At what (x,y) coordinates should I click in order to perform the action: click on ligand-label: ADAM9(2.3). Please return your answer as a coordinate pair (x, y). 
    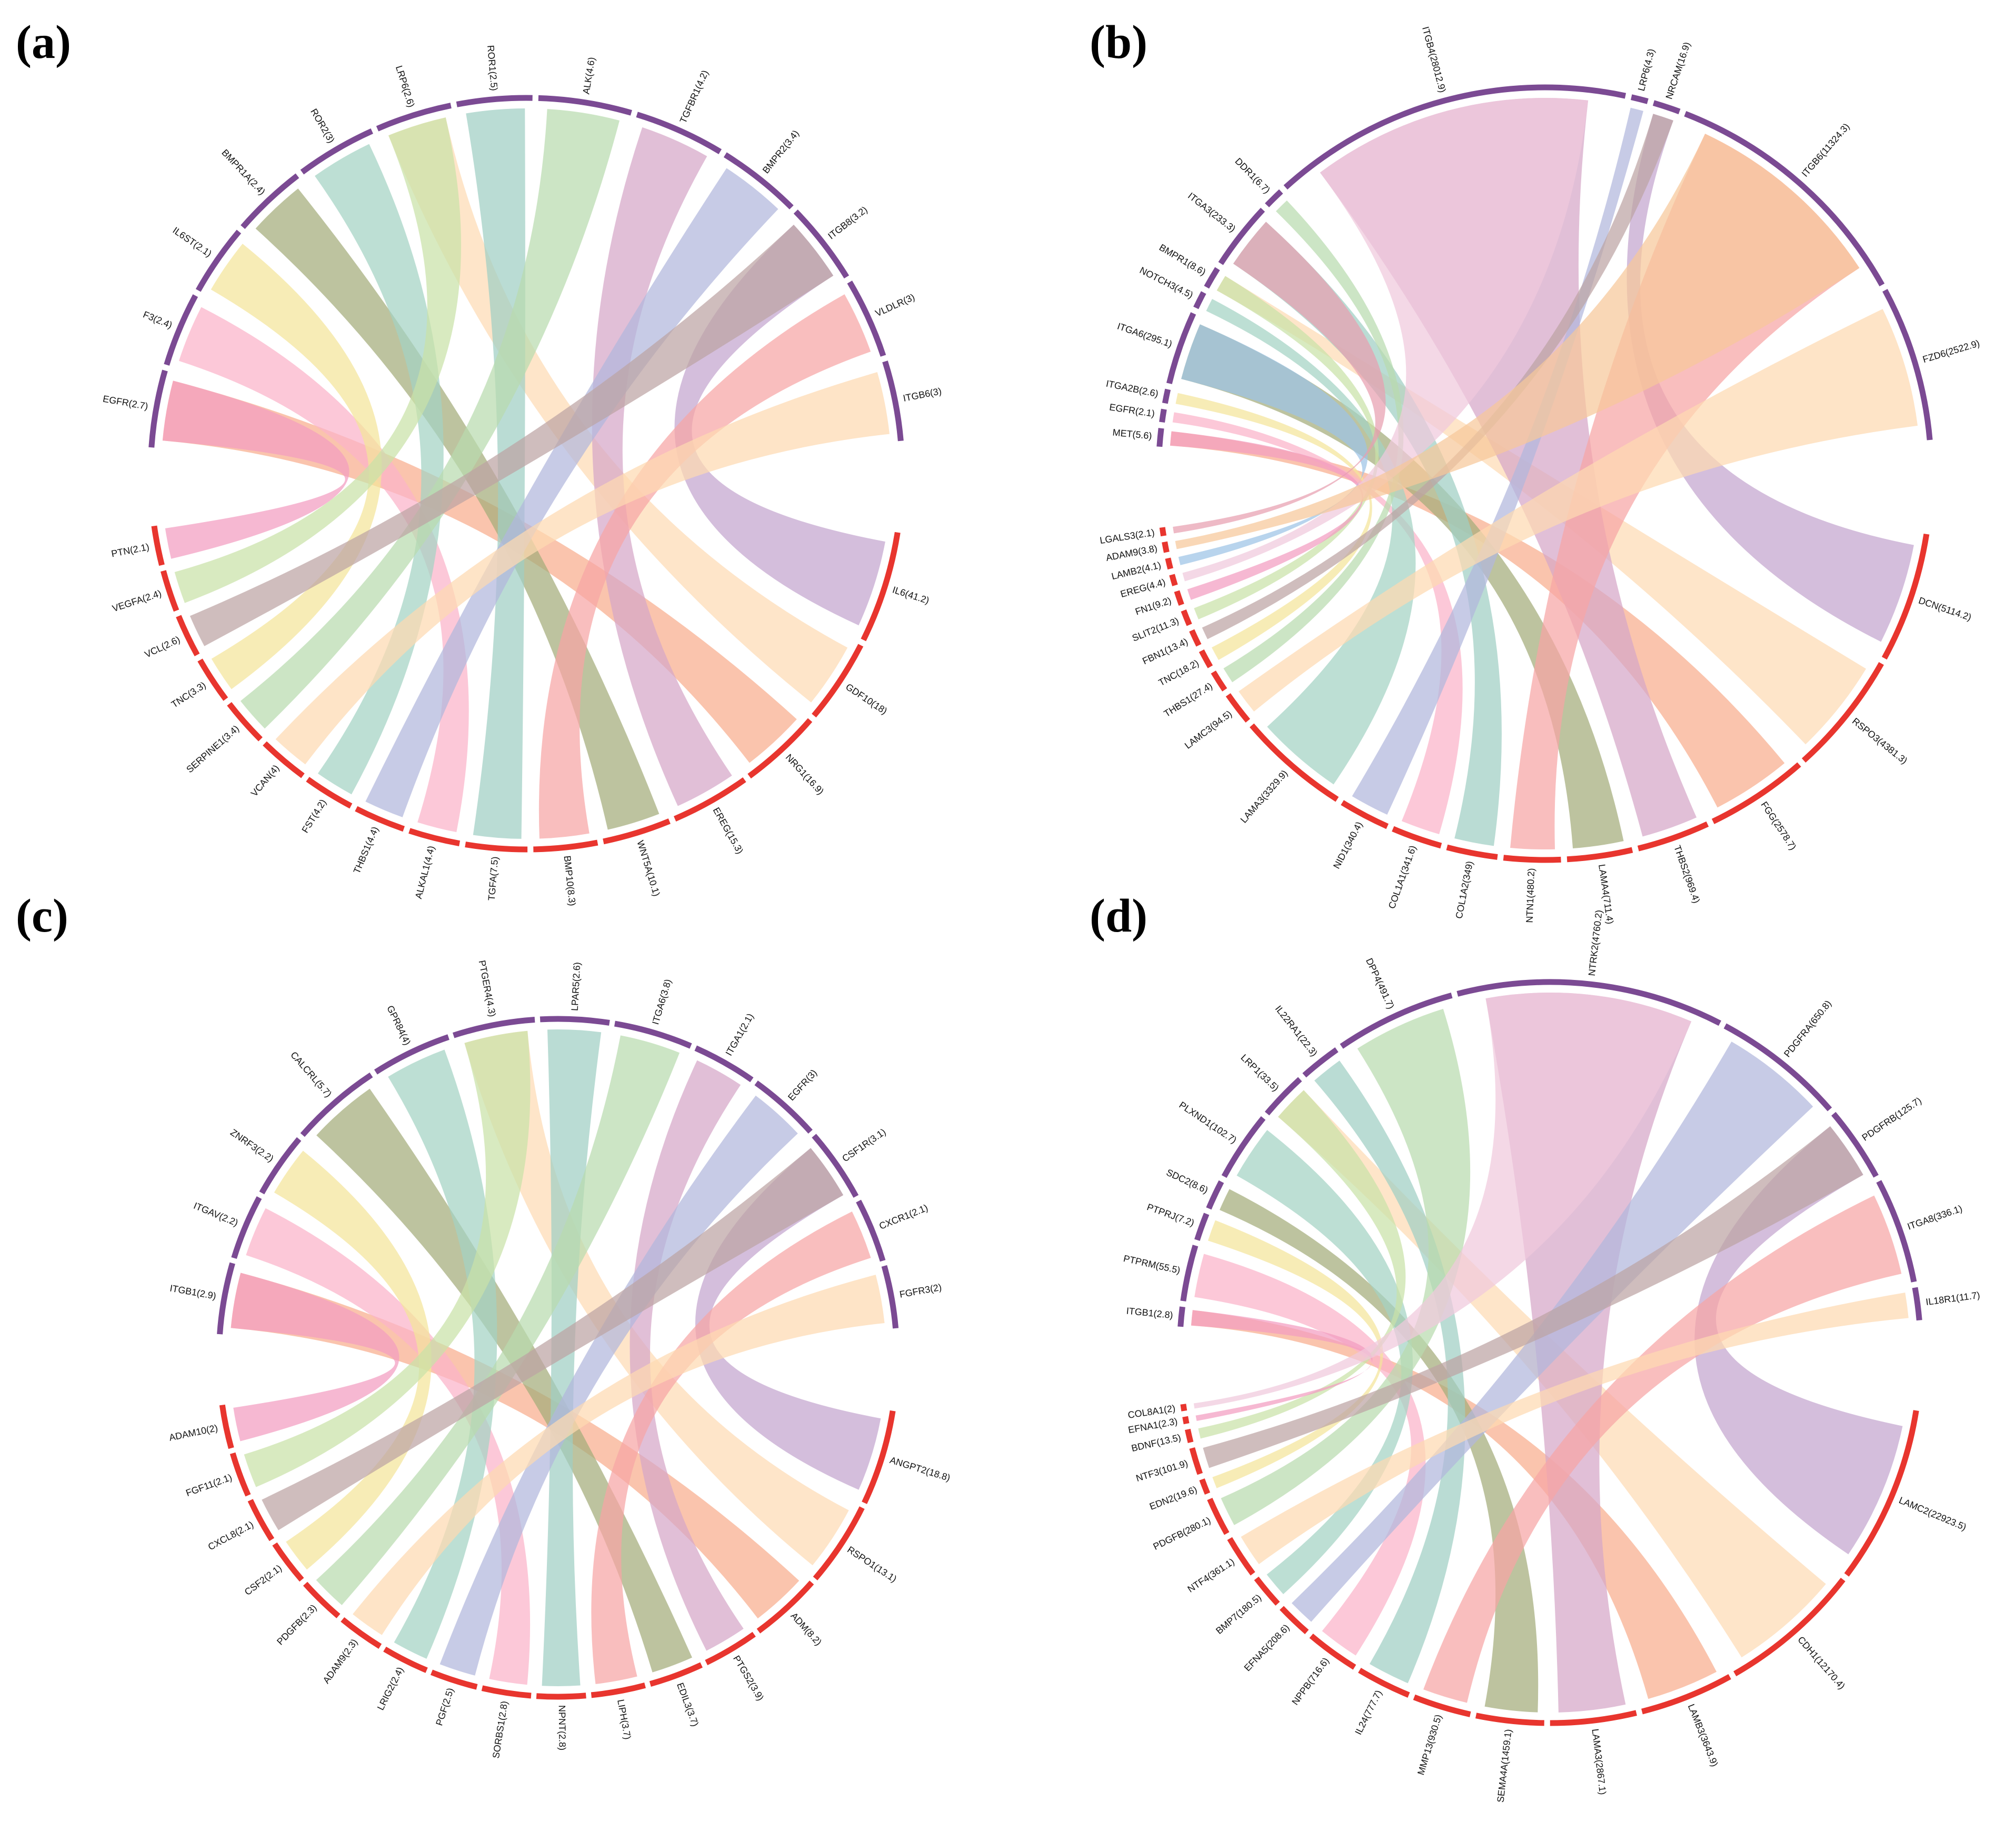
    Looking at the image, I should click on (340, 1661).